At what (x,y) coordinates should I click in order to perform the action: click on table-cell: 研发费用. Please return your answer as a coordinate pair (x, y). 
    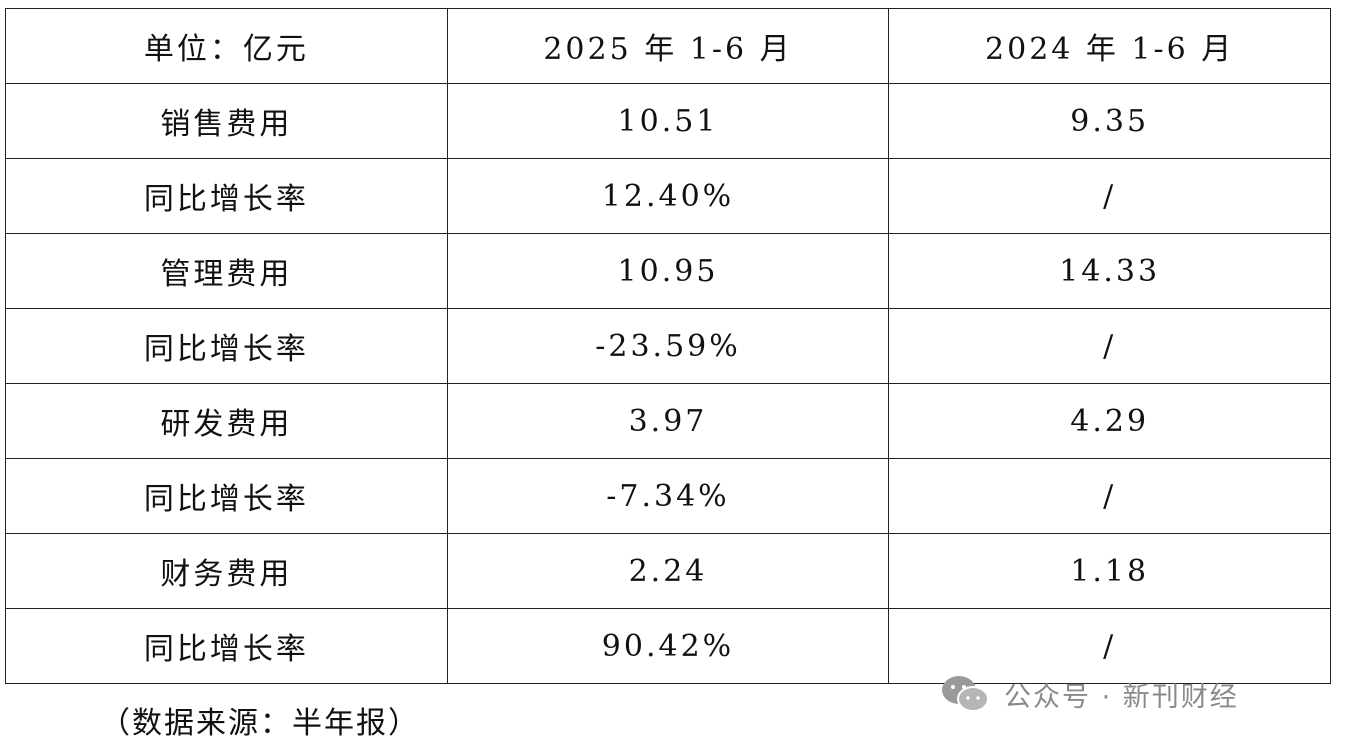
    Looking at the image, I should click on (226, 421).